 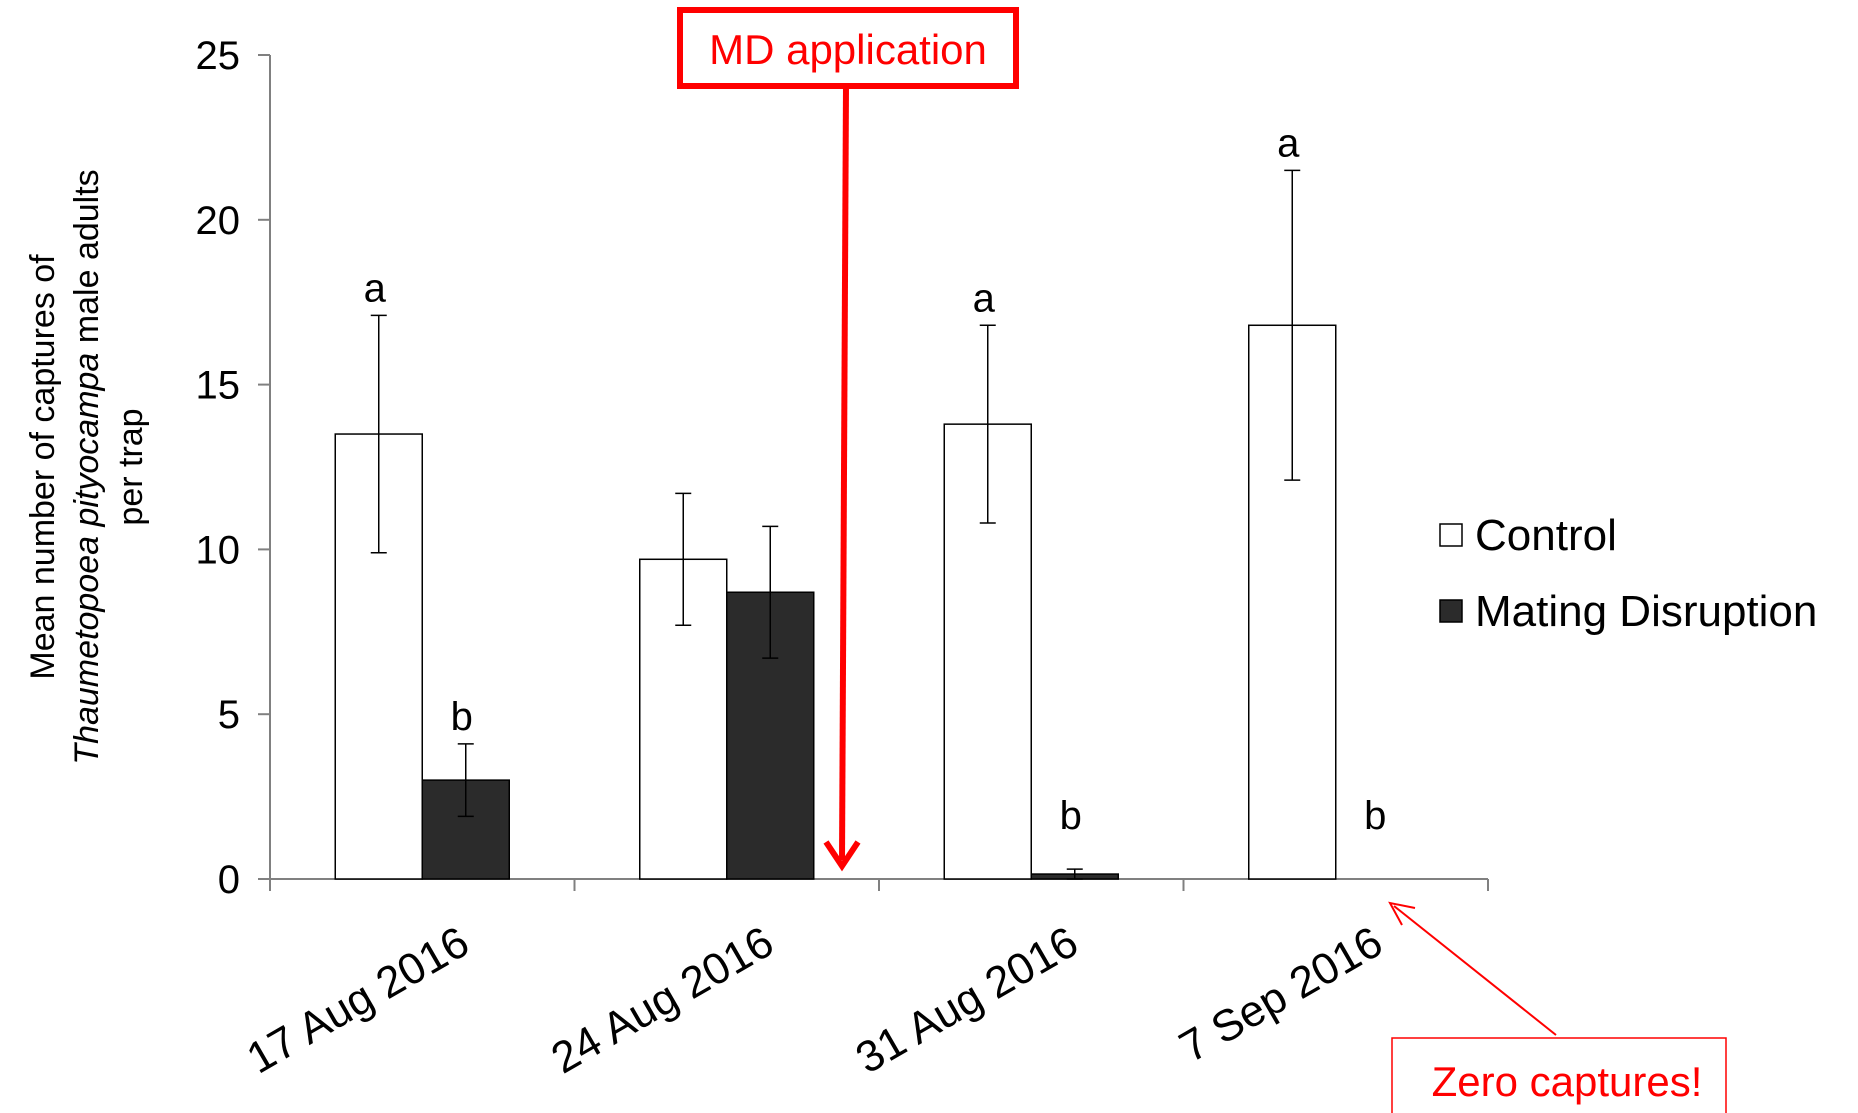 I want to click on y-tick-label: 10, so click(x=218, y=550).